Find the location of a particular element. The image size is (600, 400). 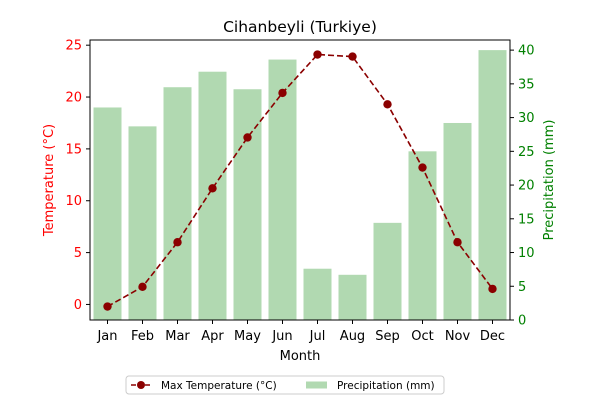

y-right-tick-label: 35 is located at coordinates (526, 84).